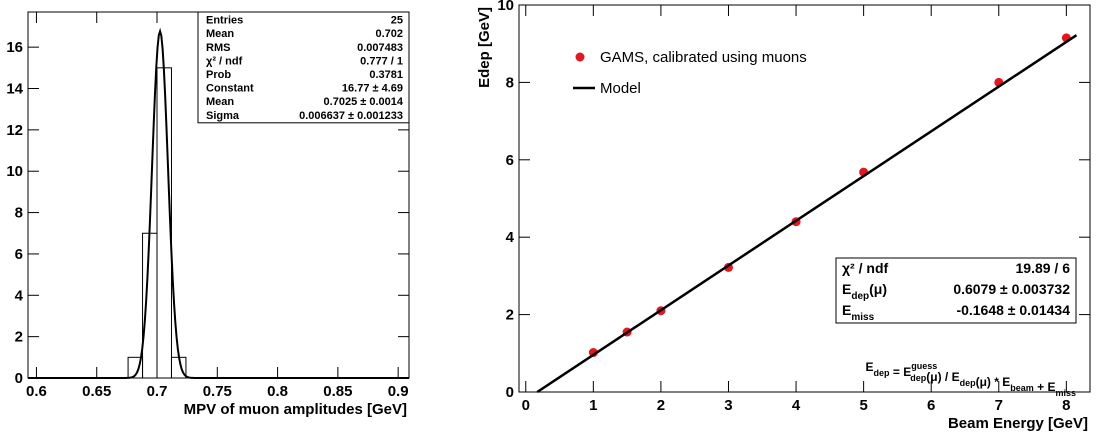  I want to click on x-tick-label: 0.7, so click(157, 391).